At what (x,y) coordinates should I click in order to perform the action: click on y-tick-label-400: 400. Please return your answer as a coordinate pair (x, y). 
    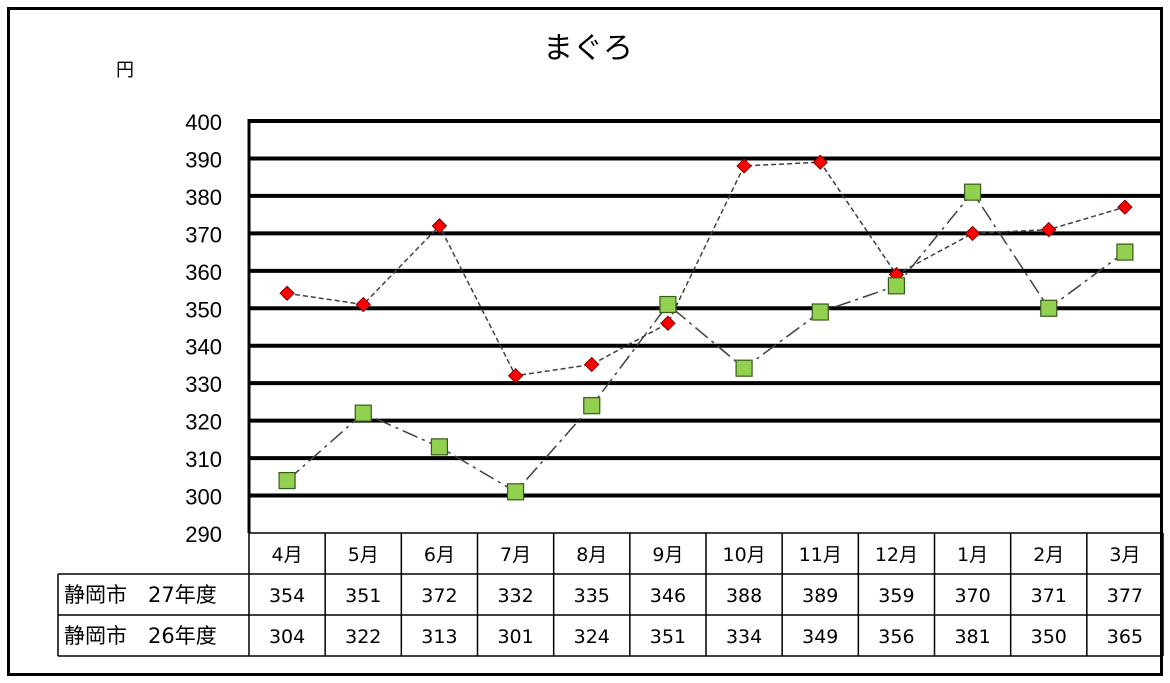
    Looking at the image, I should click on (203, 122).